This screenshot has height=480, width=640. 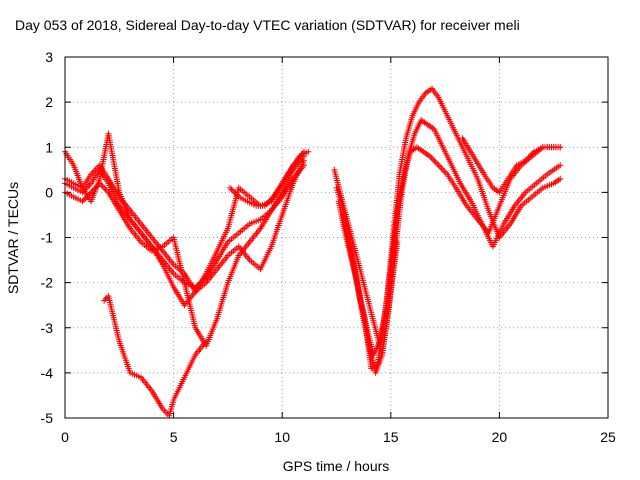 I want to click on y-axis-label: SDTVAR / TECUs, so click(x=13, y=238).